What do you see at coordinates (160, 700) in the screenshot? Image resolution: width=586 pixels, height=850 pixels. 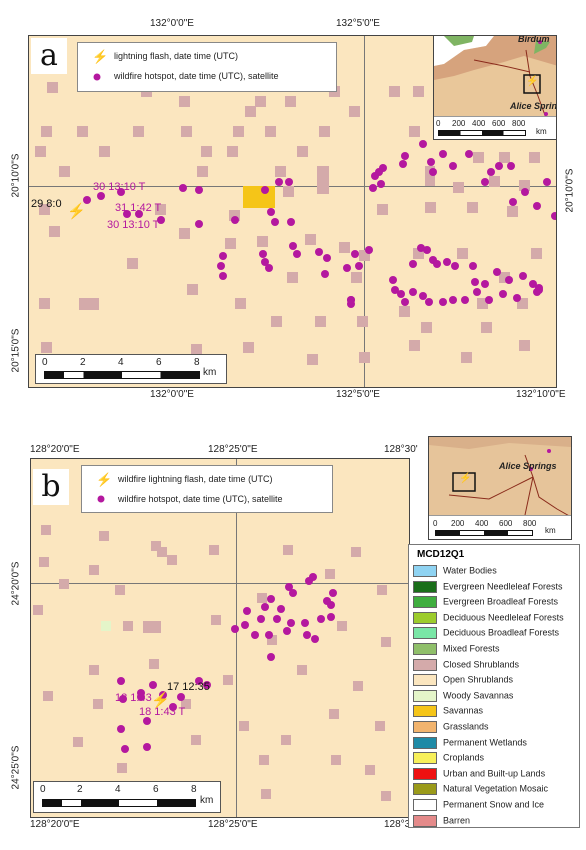 I see `b-lightning-marker-icon: ⚡` at bounding box center [160, 700].